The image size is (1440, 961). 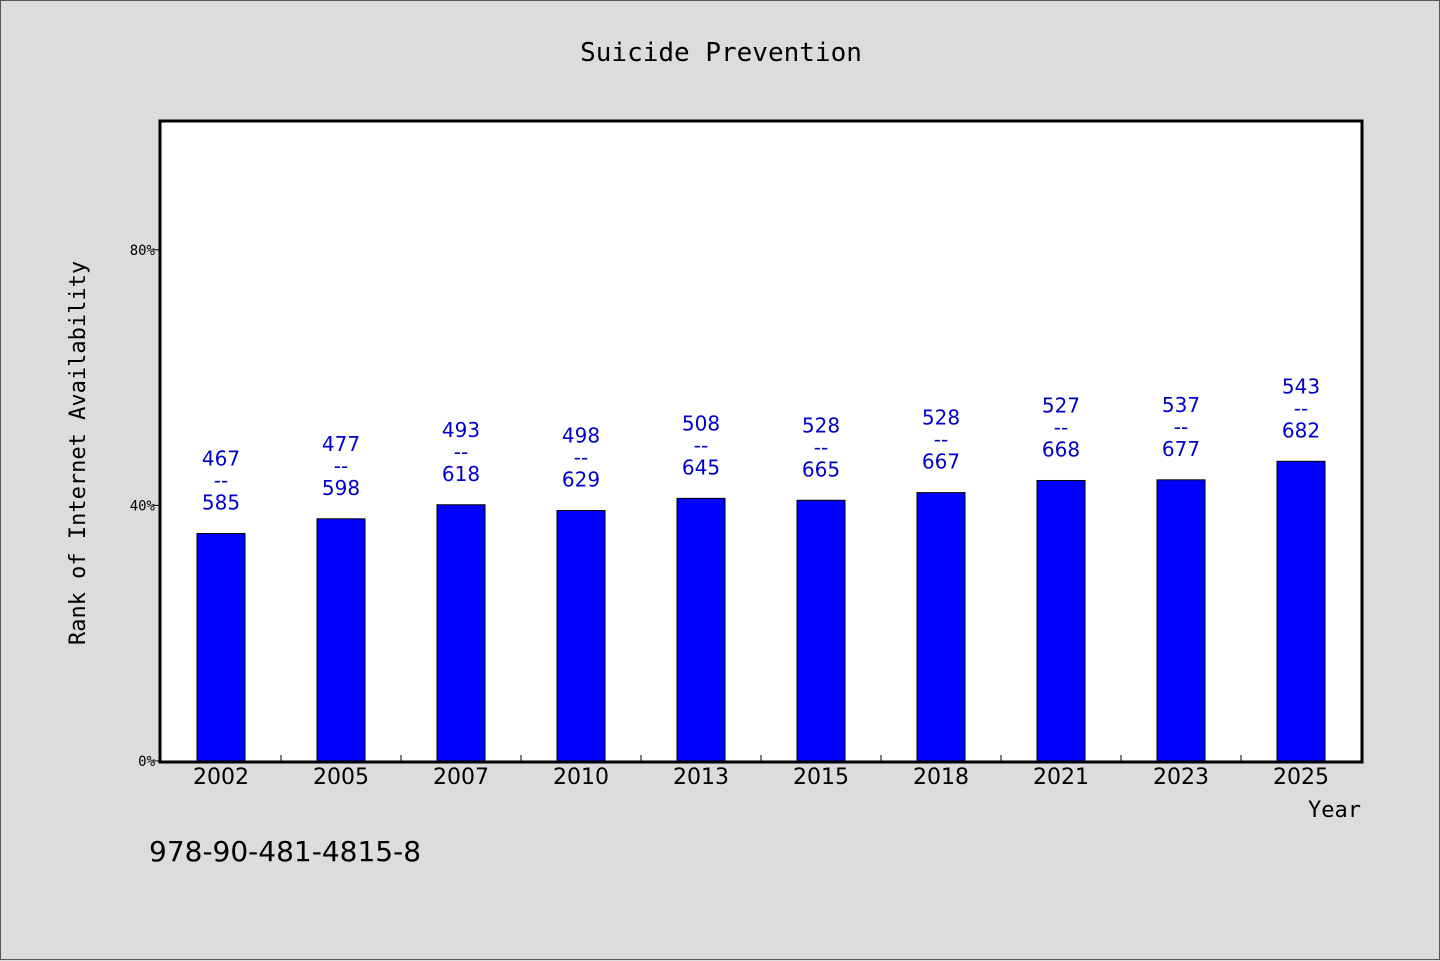 What do you see at coordinates (221, 459) in the screenshot?
I see `data-label-2002-low: 467` at bounding box center [221, 459].